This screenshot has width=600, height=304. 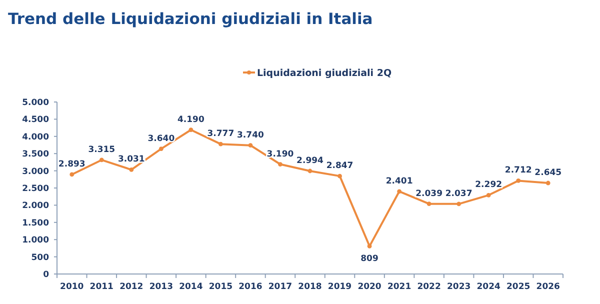 What do you see at coordinates (190, 119) in the screenshot?
I see `data-label: 4.190` at bounding box center [190, 119].